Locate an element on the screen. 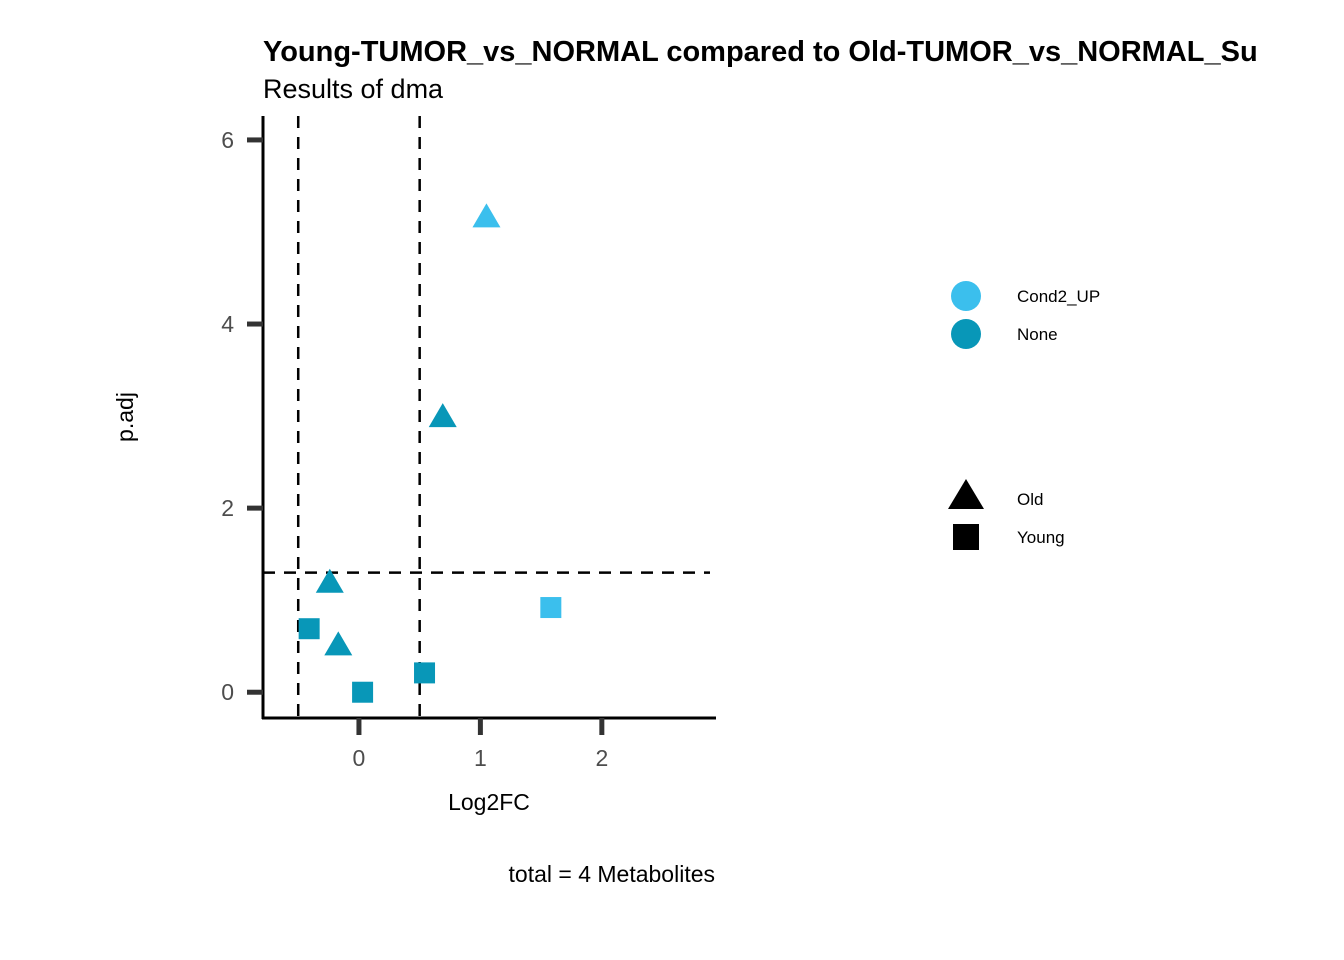 Image resolution: width=1344 pixels, height=960 pixels. y-tick-label: 4 is located at coordinates (227, 324).